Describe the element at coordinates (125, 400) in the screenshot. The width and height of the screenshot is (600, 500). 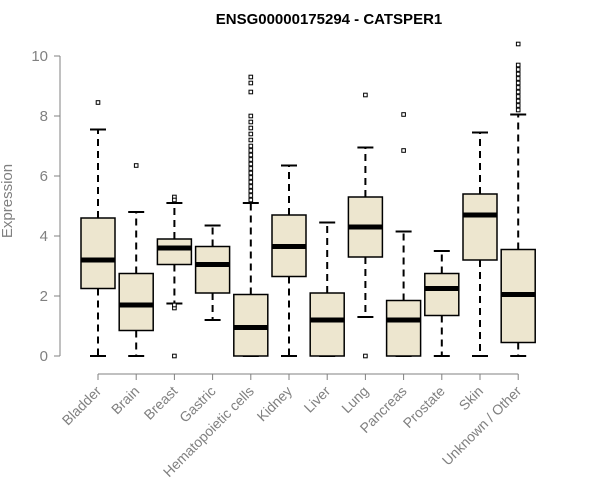
I see `x-tick-label: Brain` at that location.